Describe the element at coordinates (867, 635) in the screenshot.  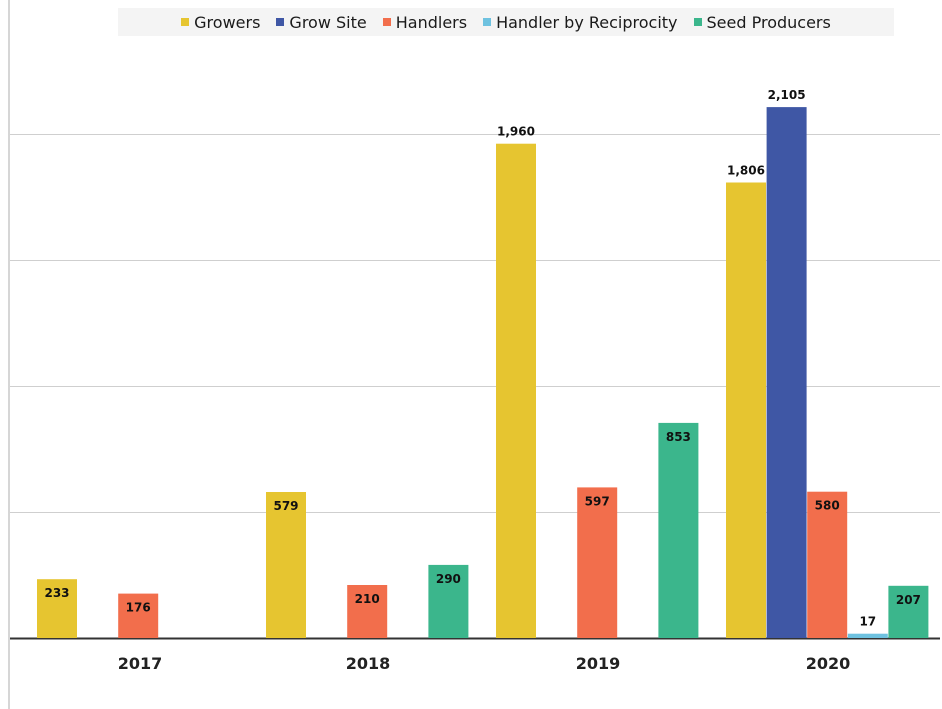
I see `bar-2020-handler-by-reciprocity` at that location.